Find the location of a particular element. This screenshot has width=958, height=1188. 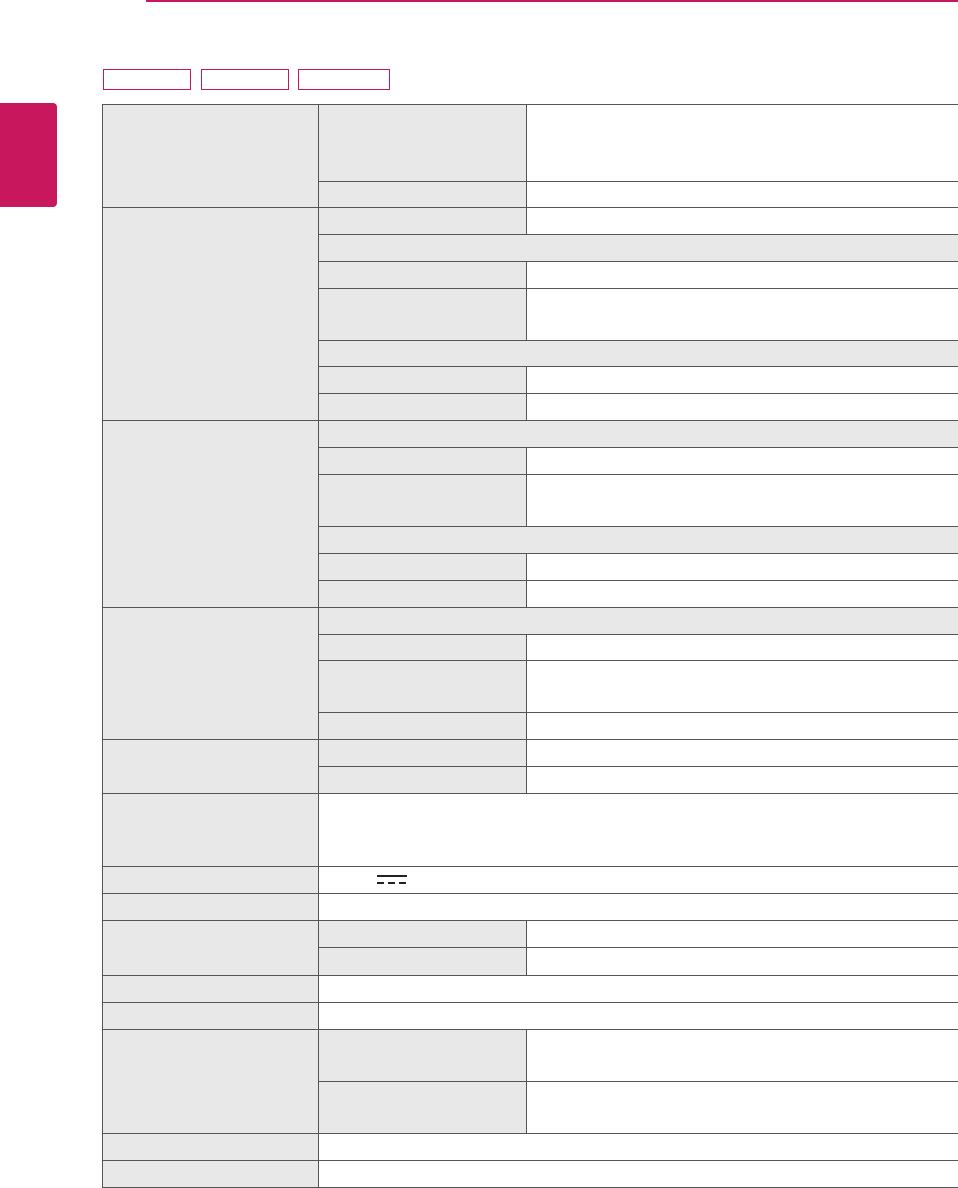

direct-current-icon is located at coordinates (392, 879).